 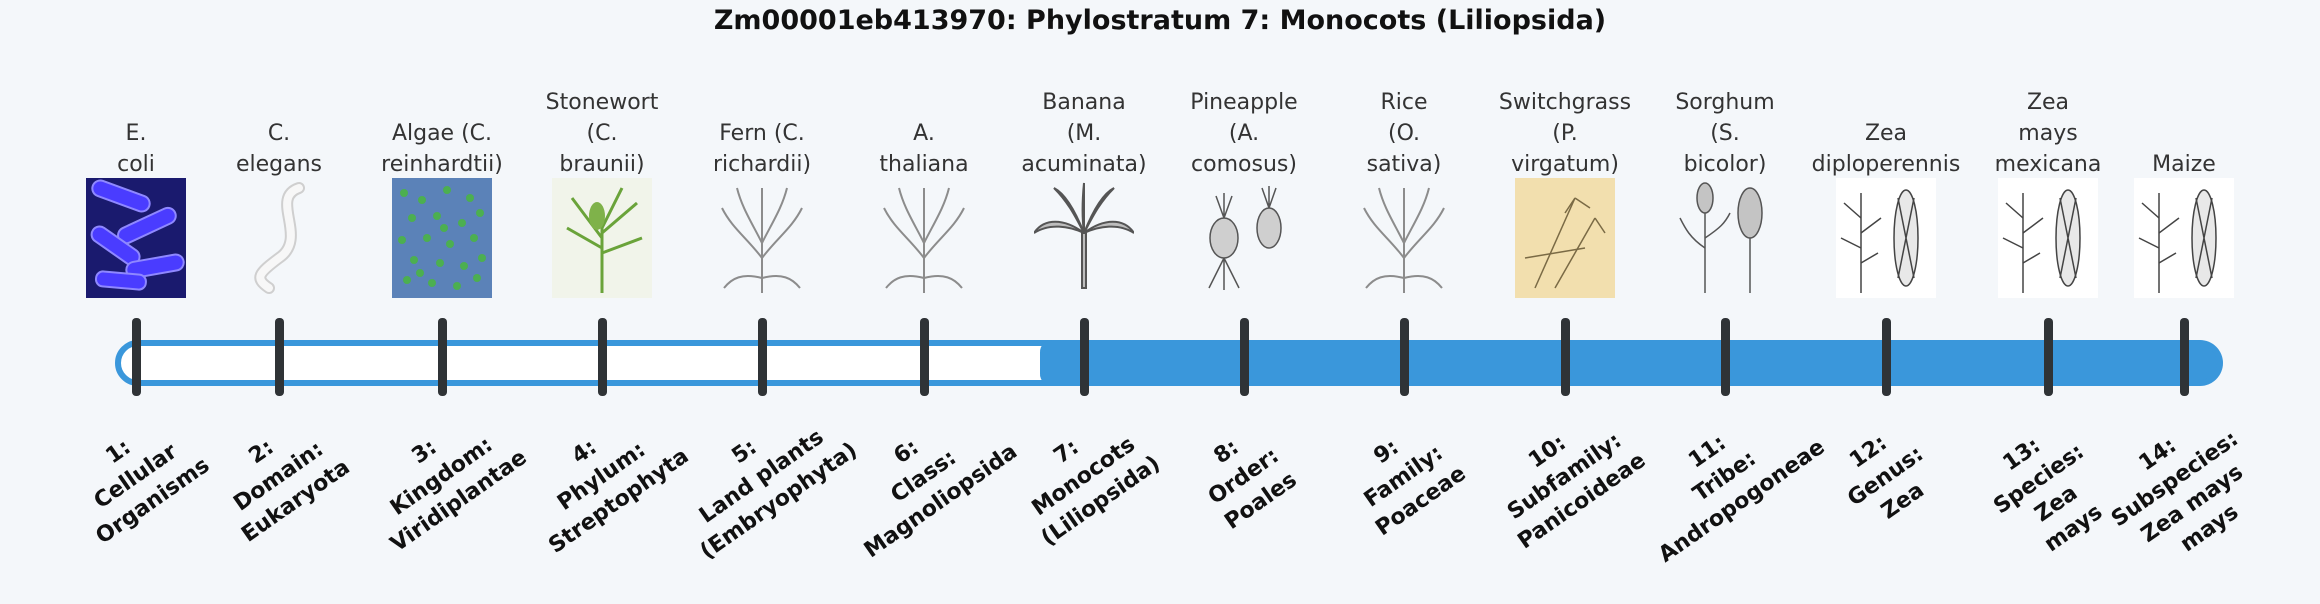 What do you see at coordinates (279, 149) in the screenshot?
I see `species-label: C. elegans` at bounding box center [279, 149].